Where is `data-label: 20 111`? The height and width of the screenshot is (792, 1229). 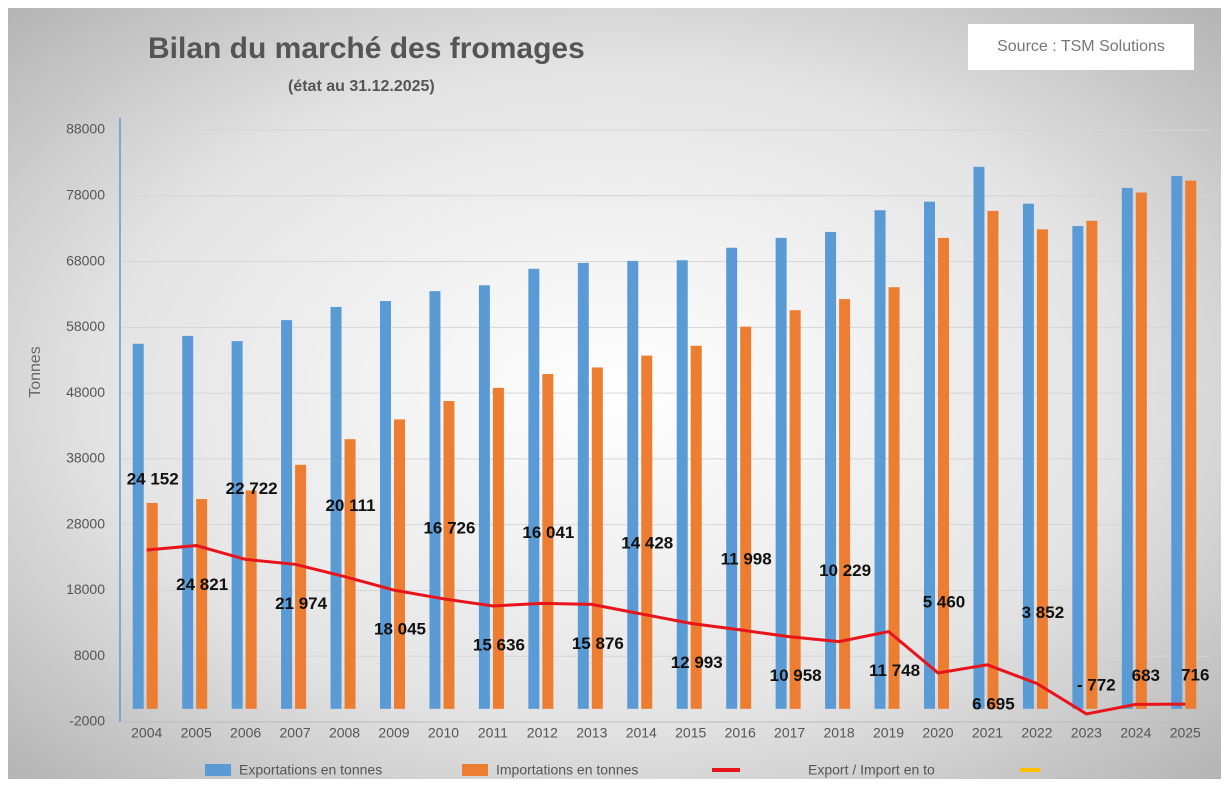
data-label: 20 111 is located at coordinates (350, 505).